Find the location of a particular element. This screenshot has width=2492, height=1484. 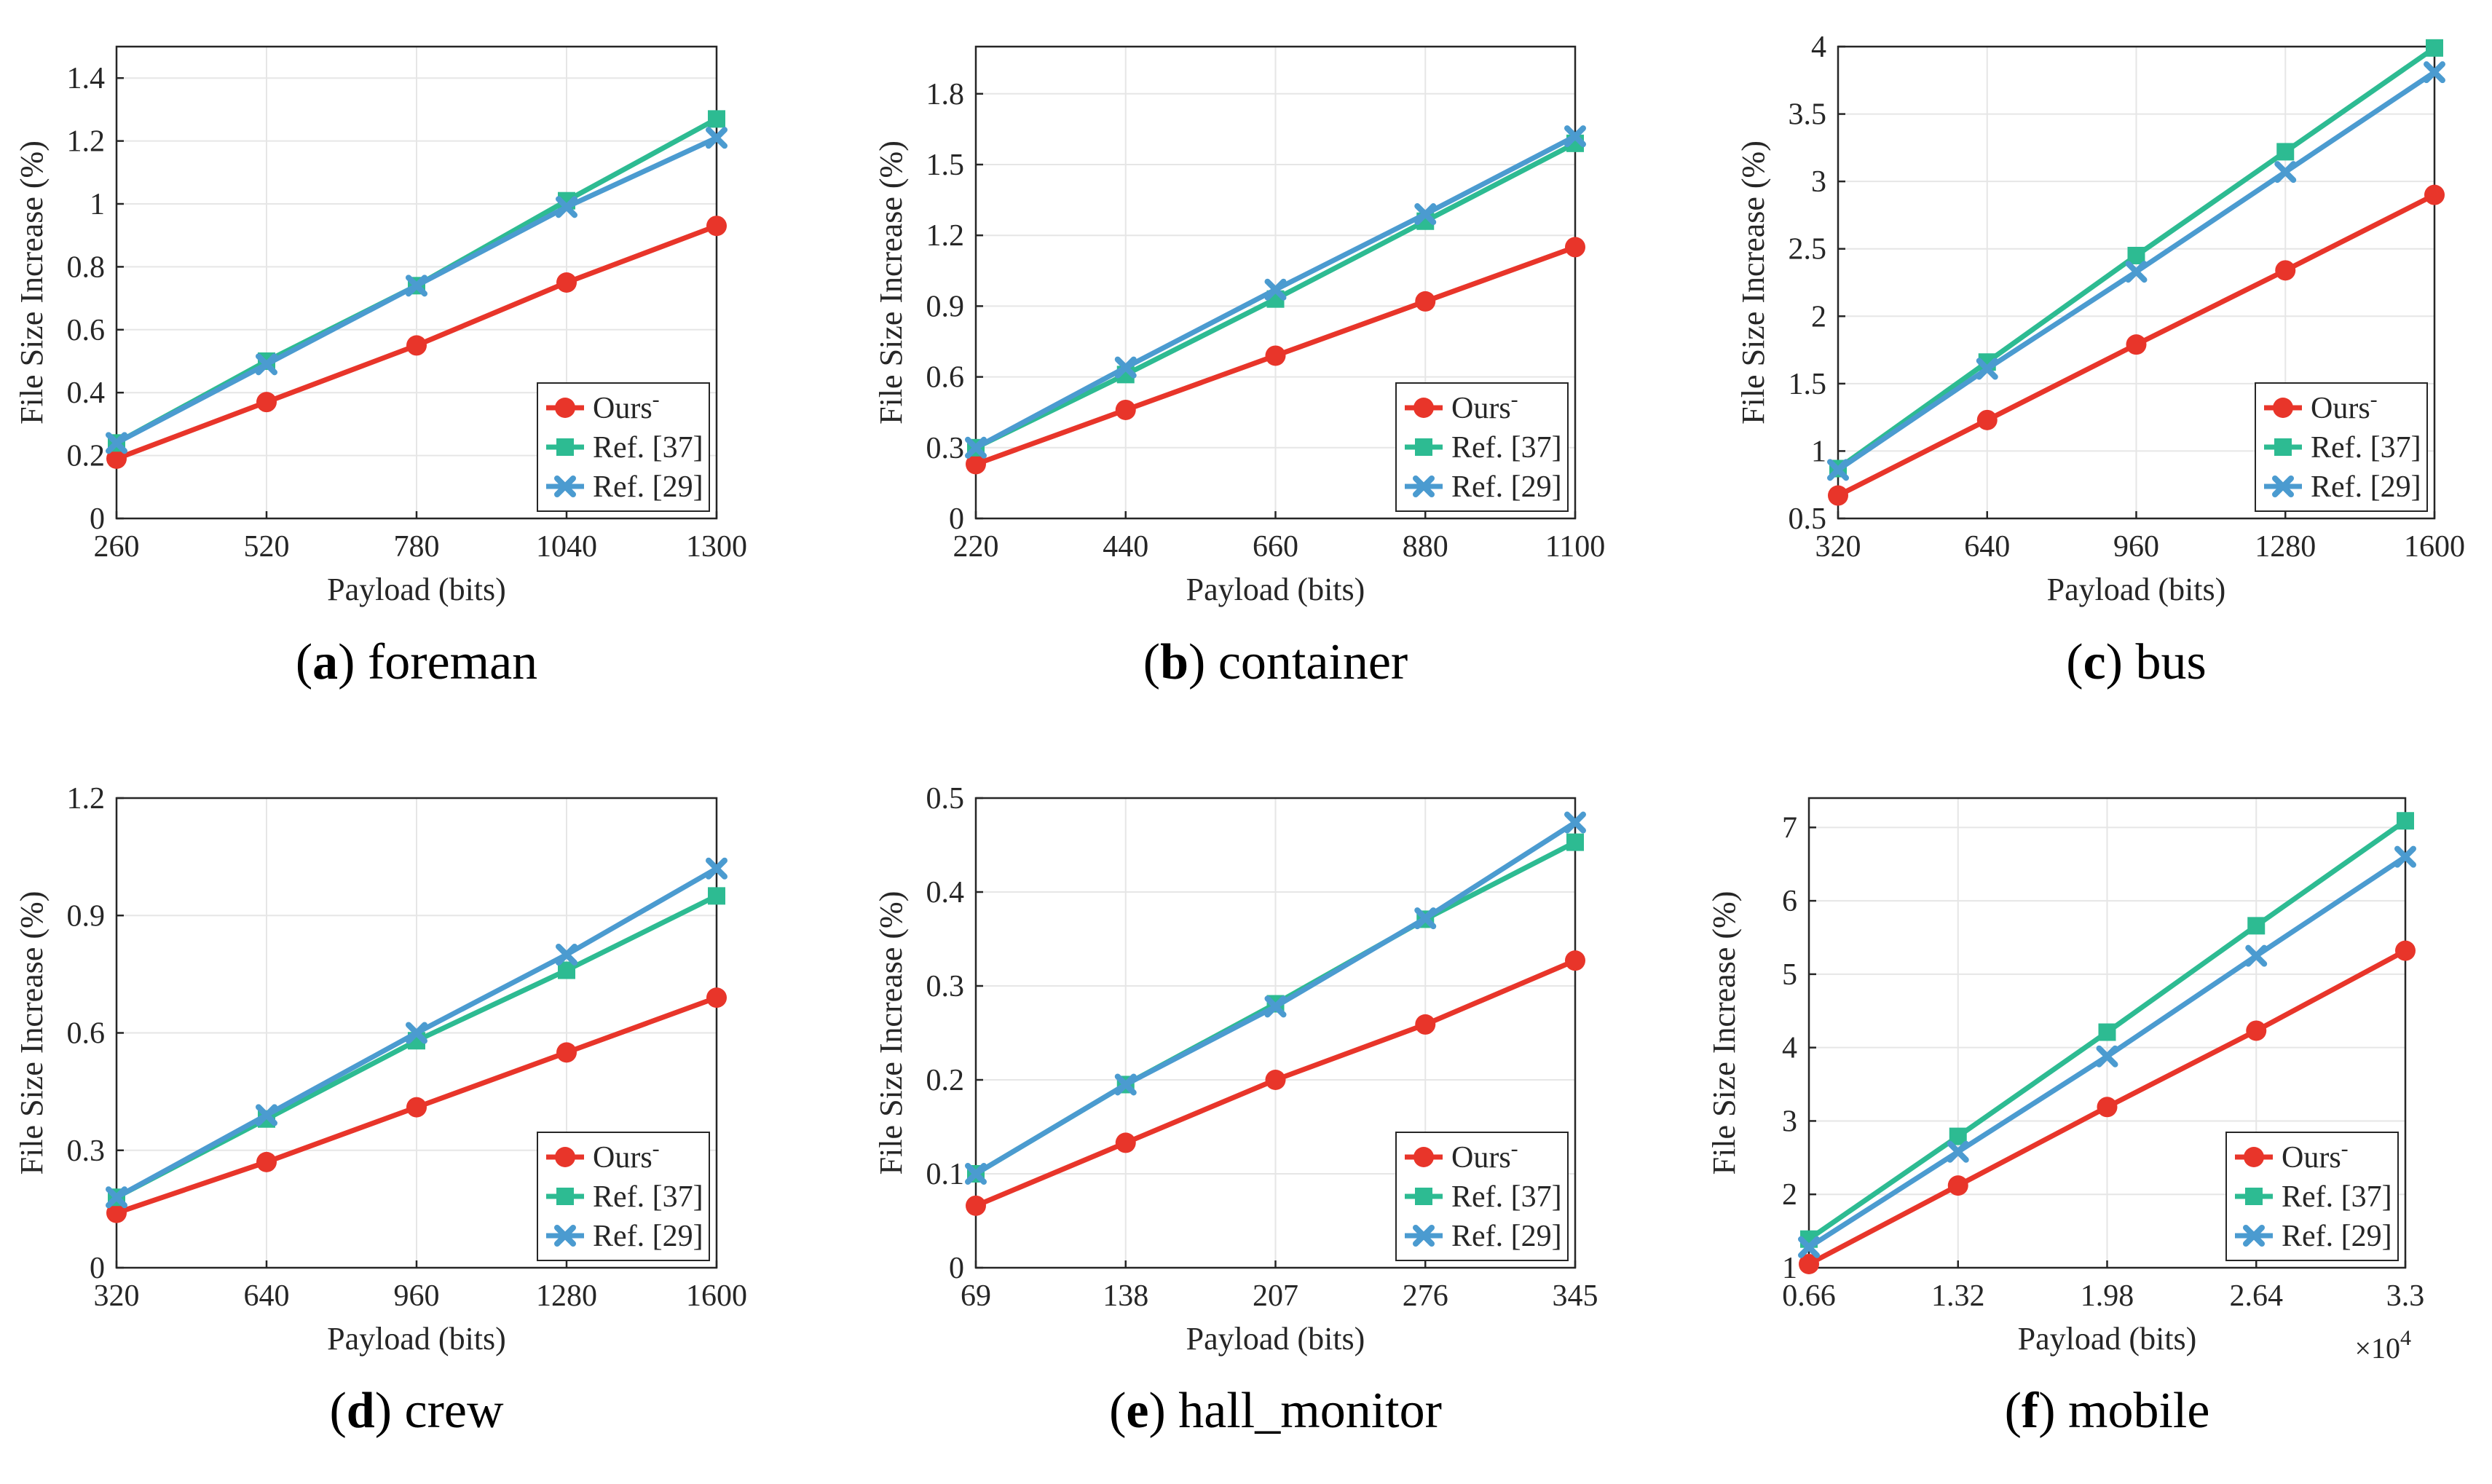

y-tick-label: 1.4 is located at coordinates (86, 78).